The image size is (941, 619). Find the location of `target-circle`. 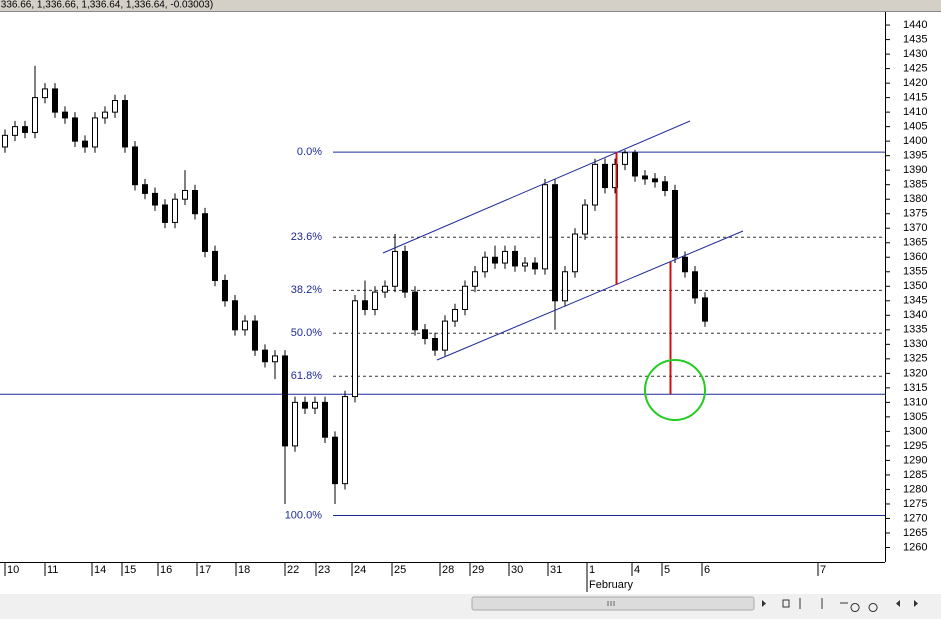

target-circle is located at coordinates (675, 390).